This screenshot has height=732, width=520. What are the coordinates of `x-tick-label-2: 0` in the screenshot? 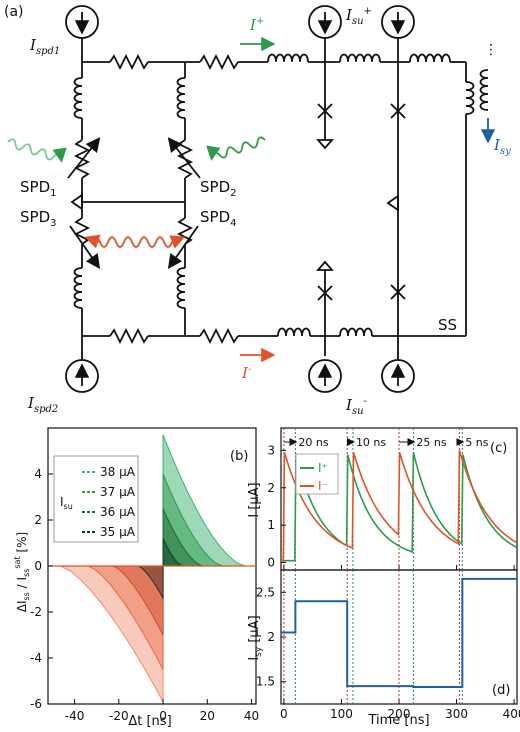 It's located at (163, 716).